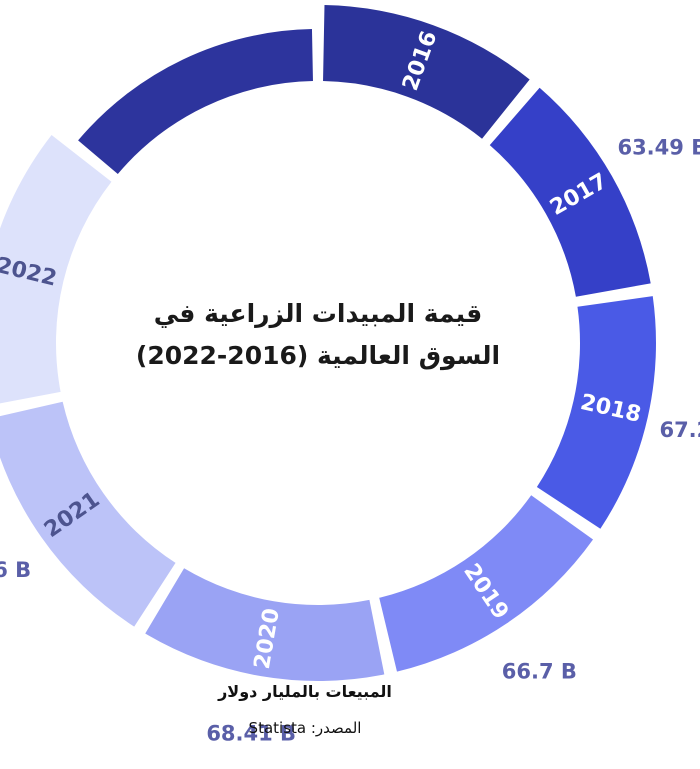  Describe the element at coordinates (658, 147) in the screenshot. I see `value-label-2017: 63.49 B` at that location.